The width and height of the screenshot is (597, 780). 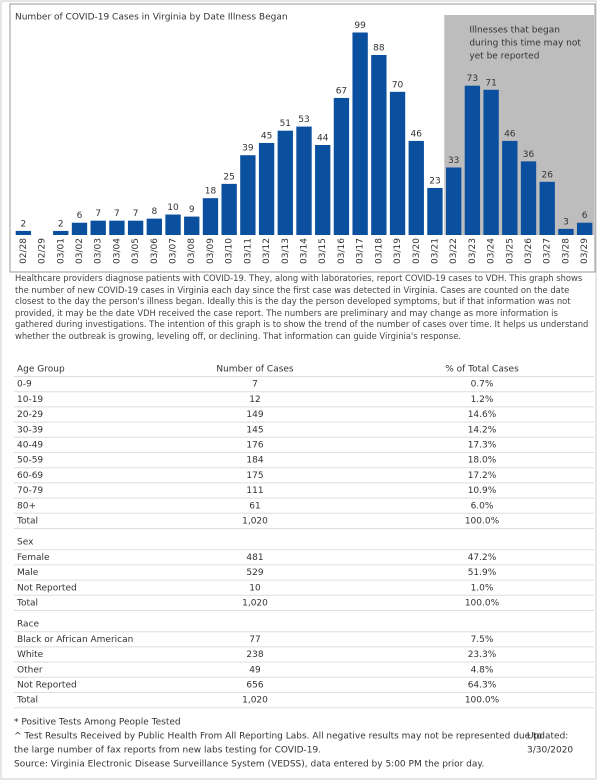 What do you see at coordinates (75, 640) in the screenshot?
I see `table-cell: Black or African American` at bounding box center [75, 640].